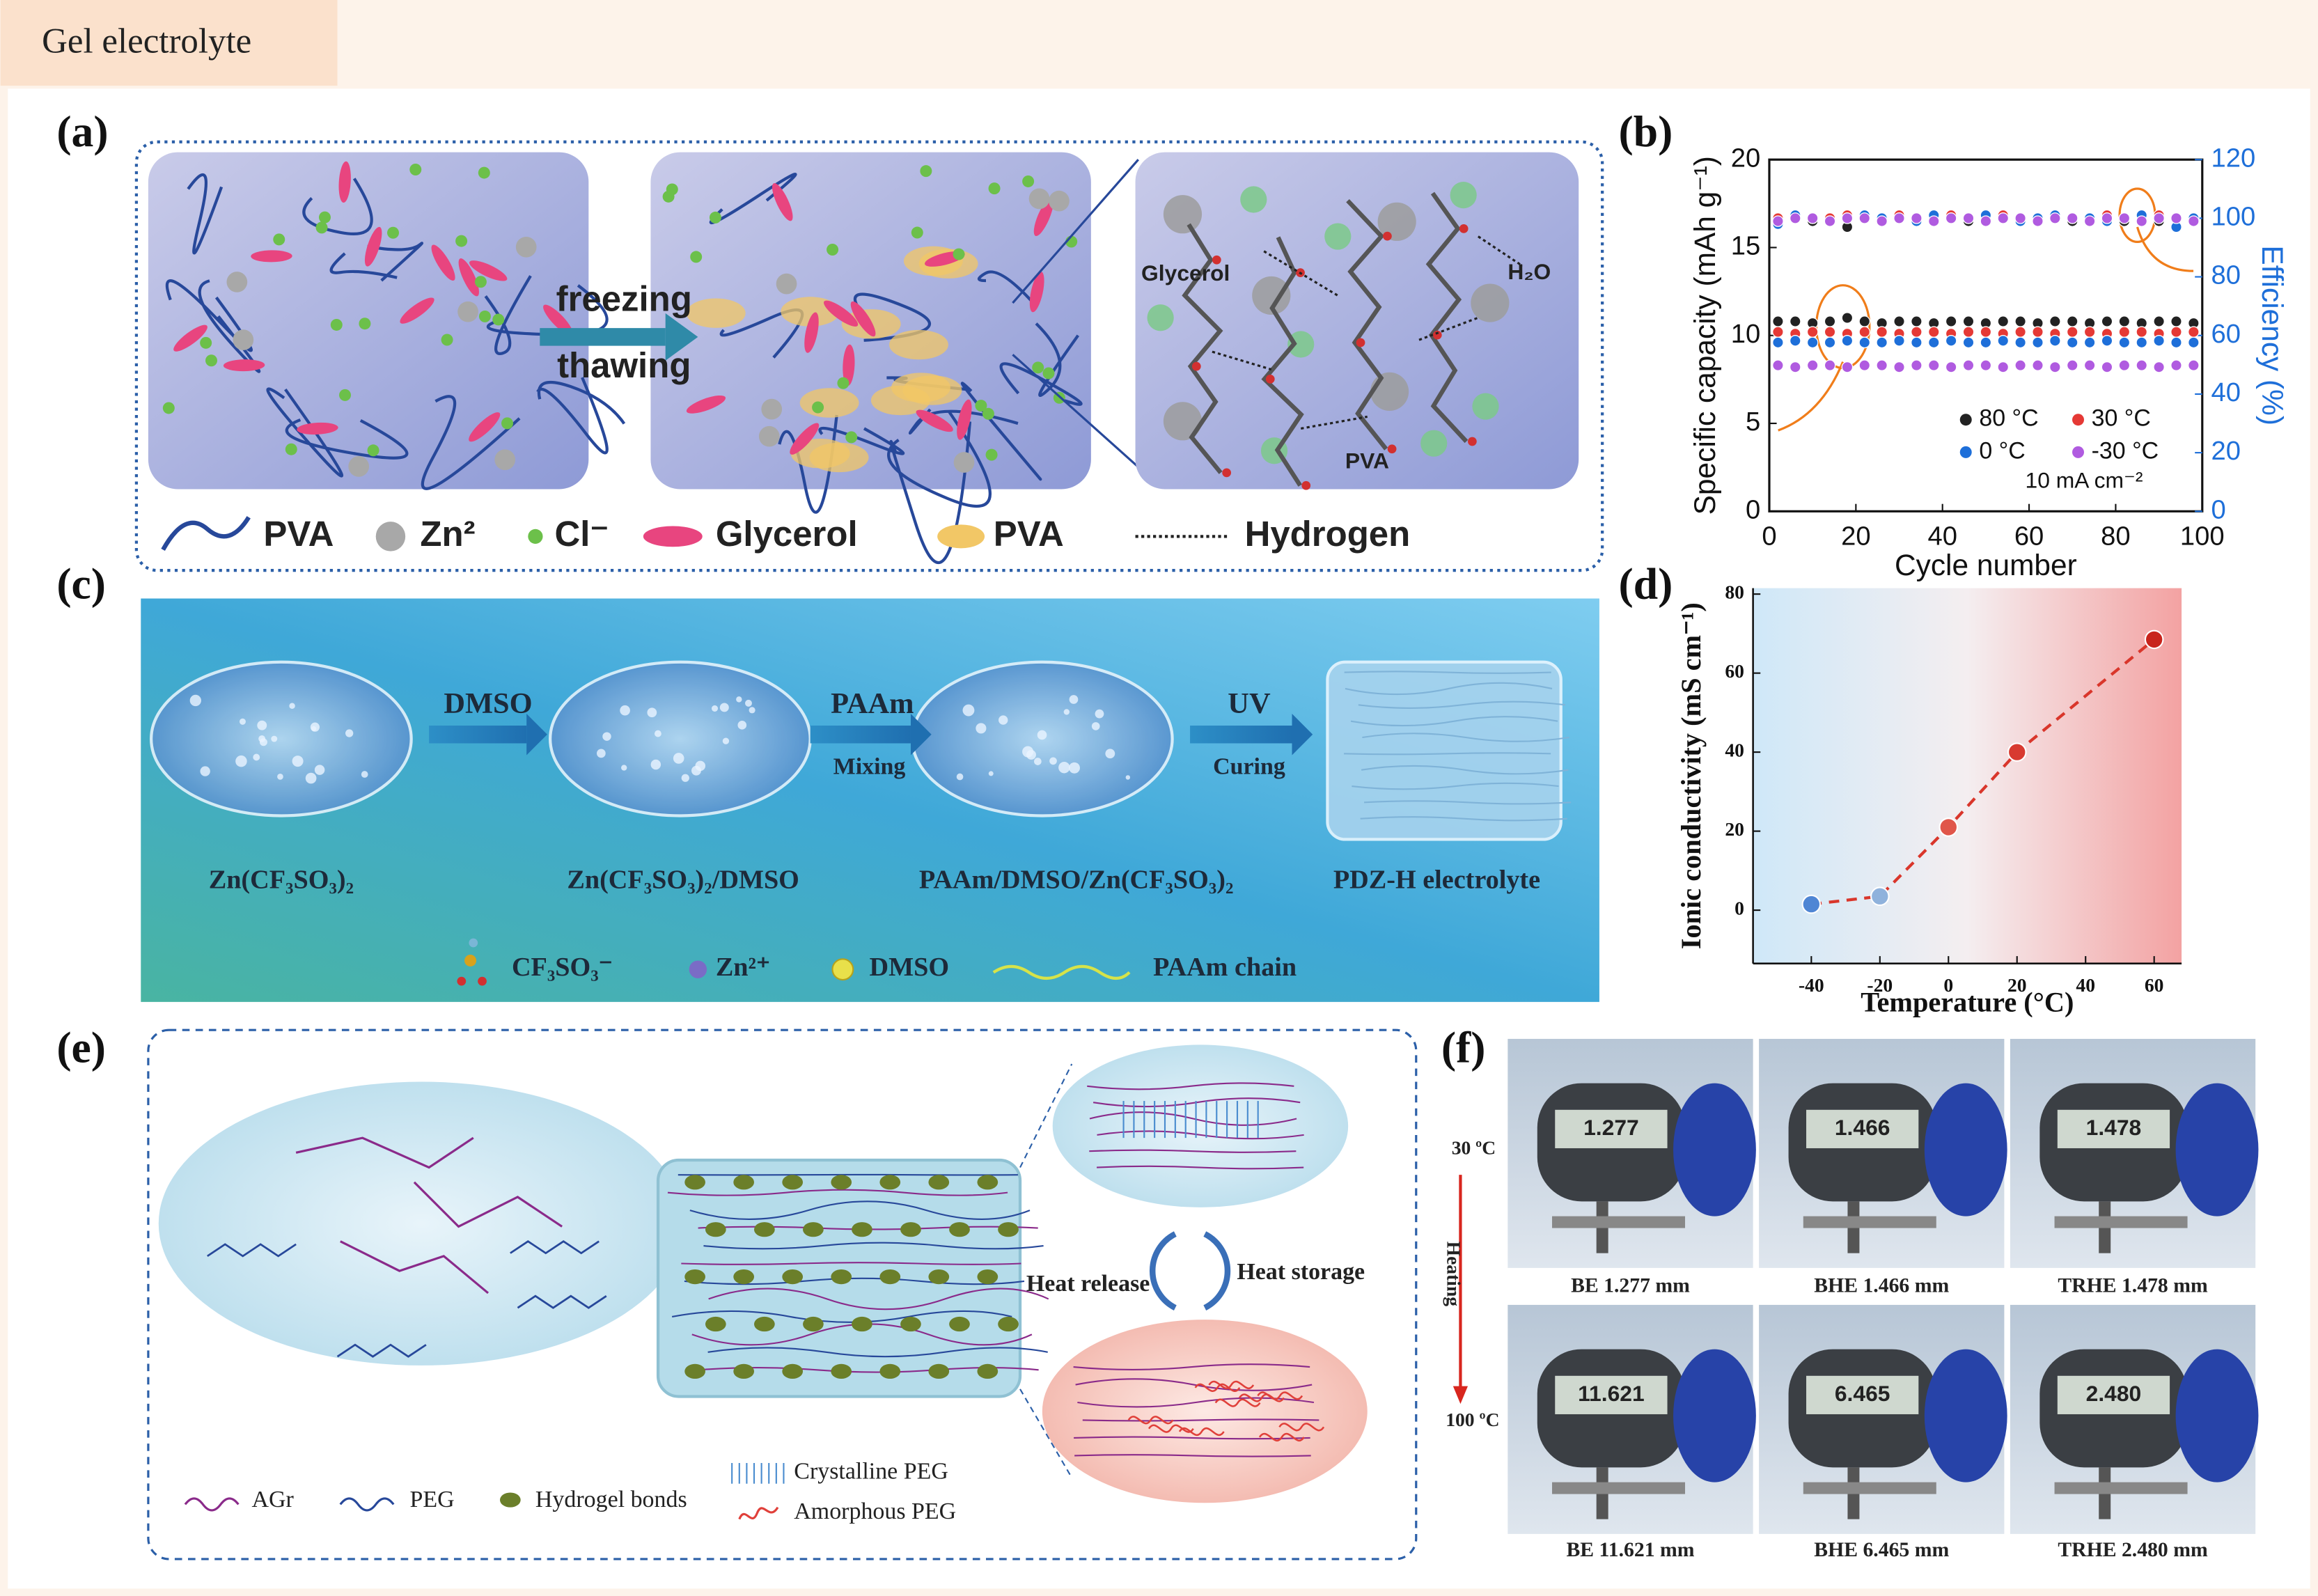  What do you see at coordinates (1942, 537) in the screenshot?
I see `x-tick-label: 40` at bounding box center [1942, 537].